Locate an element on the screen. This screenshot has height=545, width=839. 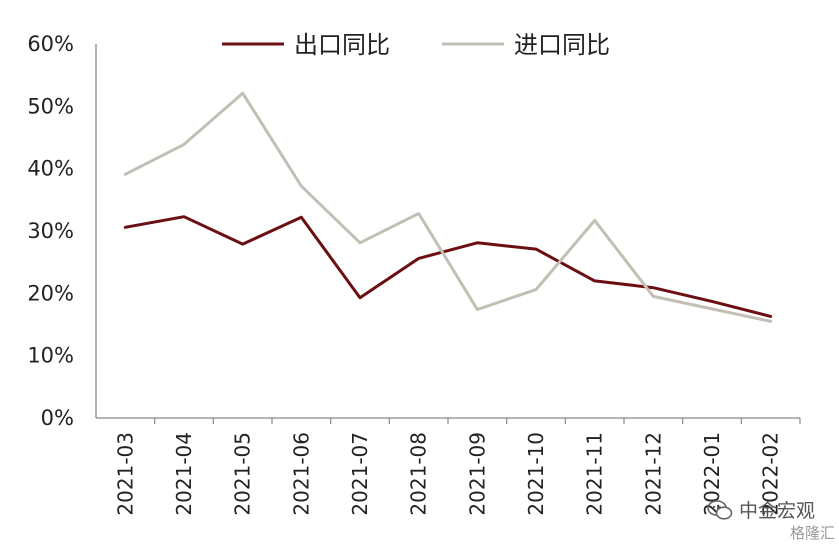
watermark-text: 中金宏观 is located at coordinates (776, 511).